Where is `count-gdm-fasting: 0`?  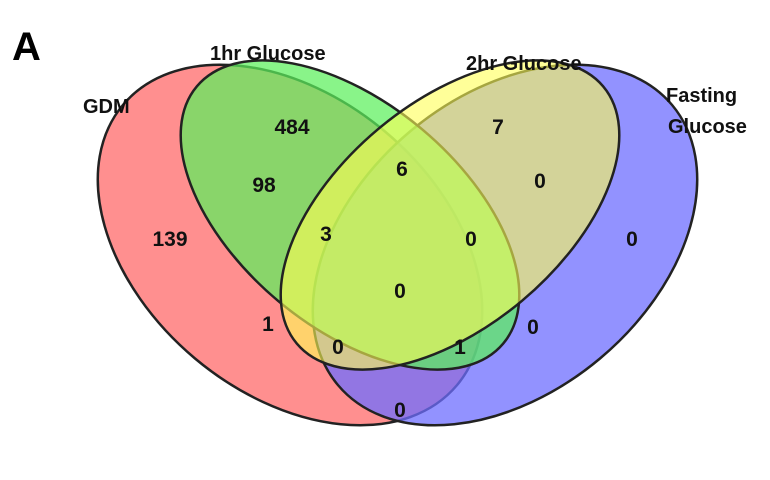 count-gdm-fasting: 0 is located at coordinates (400, 410).